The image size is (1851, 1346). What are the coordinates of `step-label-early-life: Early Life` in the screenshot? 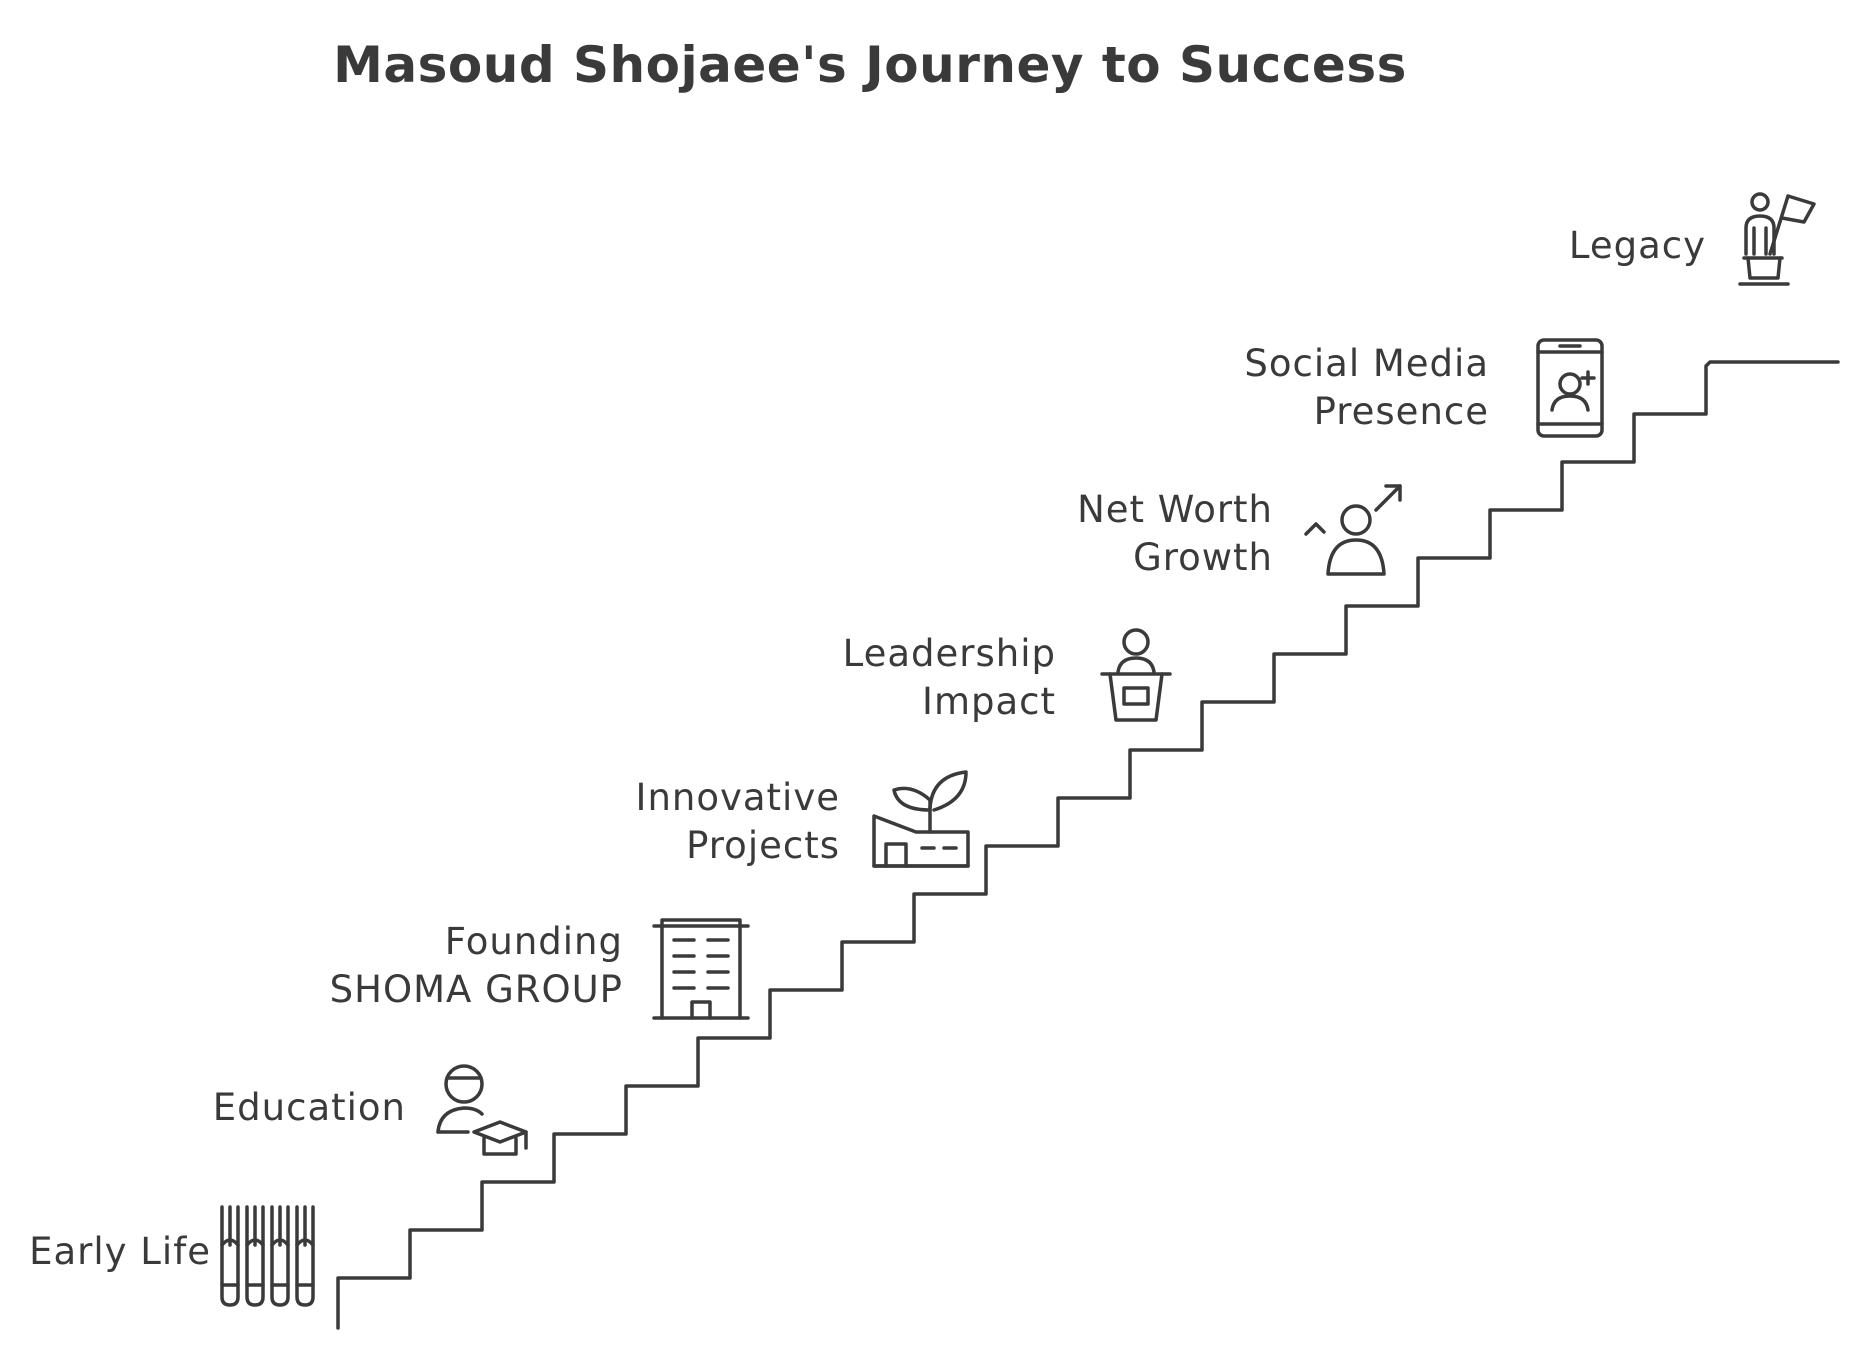 It's located at (120, 1251).